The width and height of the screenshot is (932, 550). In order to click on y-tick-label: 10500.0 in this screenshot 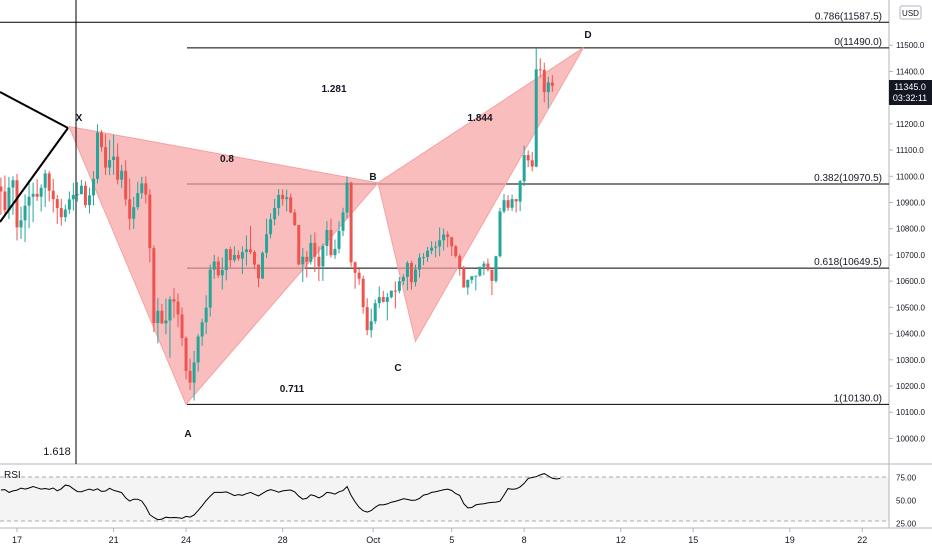, I will do `click(910, 307)`.